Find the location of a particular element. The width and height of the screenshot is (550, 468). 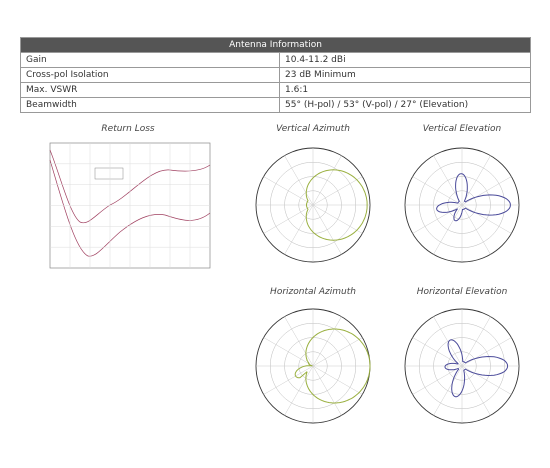

table-row: Max. VSWR 1.6:1 is located at coordinates (275, 90).